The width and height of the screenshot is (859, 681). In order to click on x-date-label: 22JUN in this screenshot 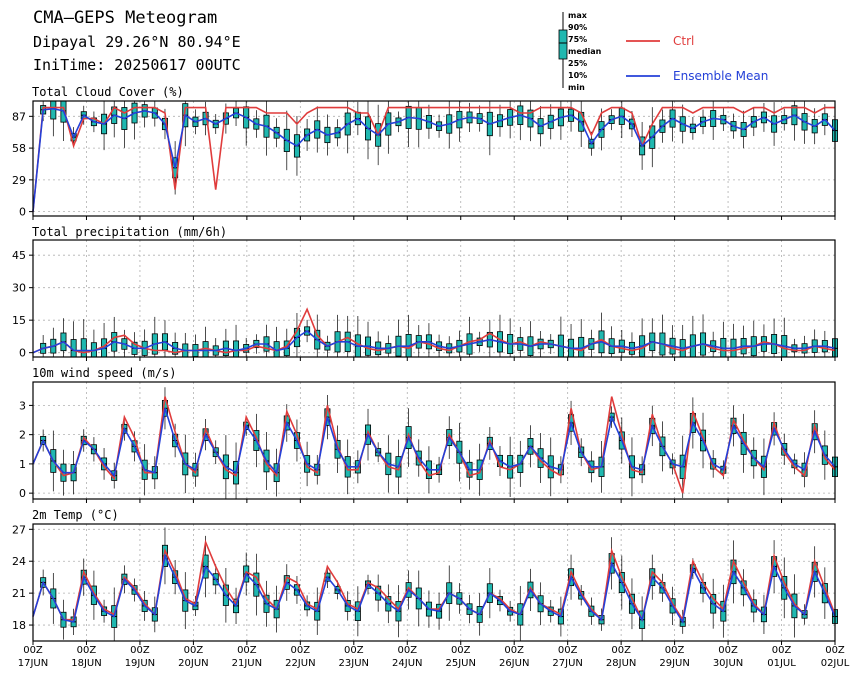, I will do `click(300, 663)`.